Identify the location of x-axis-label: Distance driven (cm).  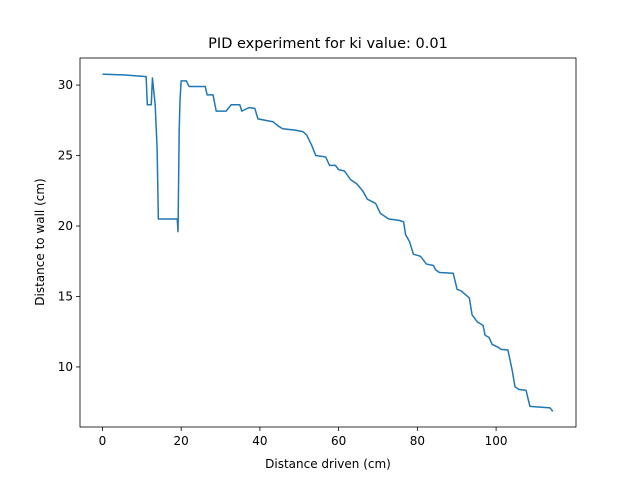
(328, 464).